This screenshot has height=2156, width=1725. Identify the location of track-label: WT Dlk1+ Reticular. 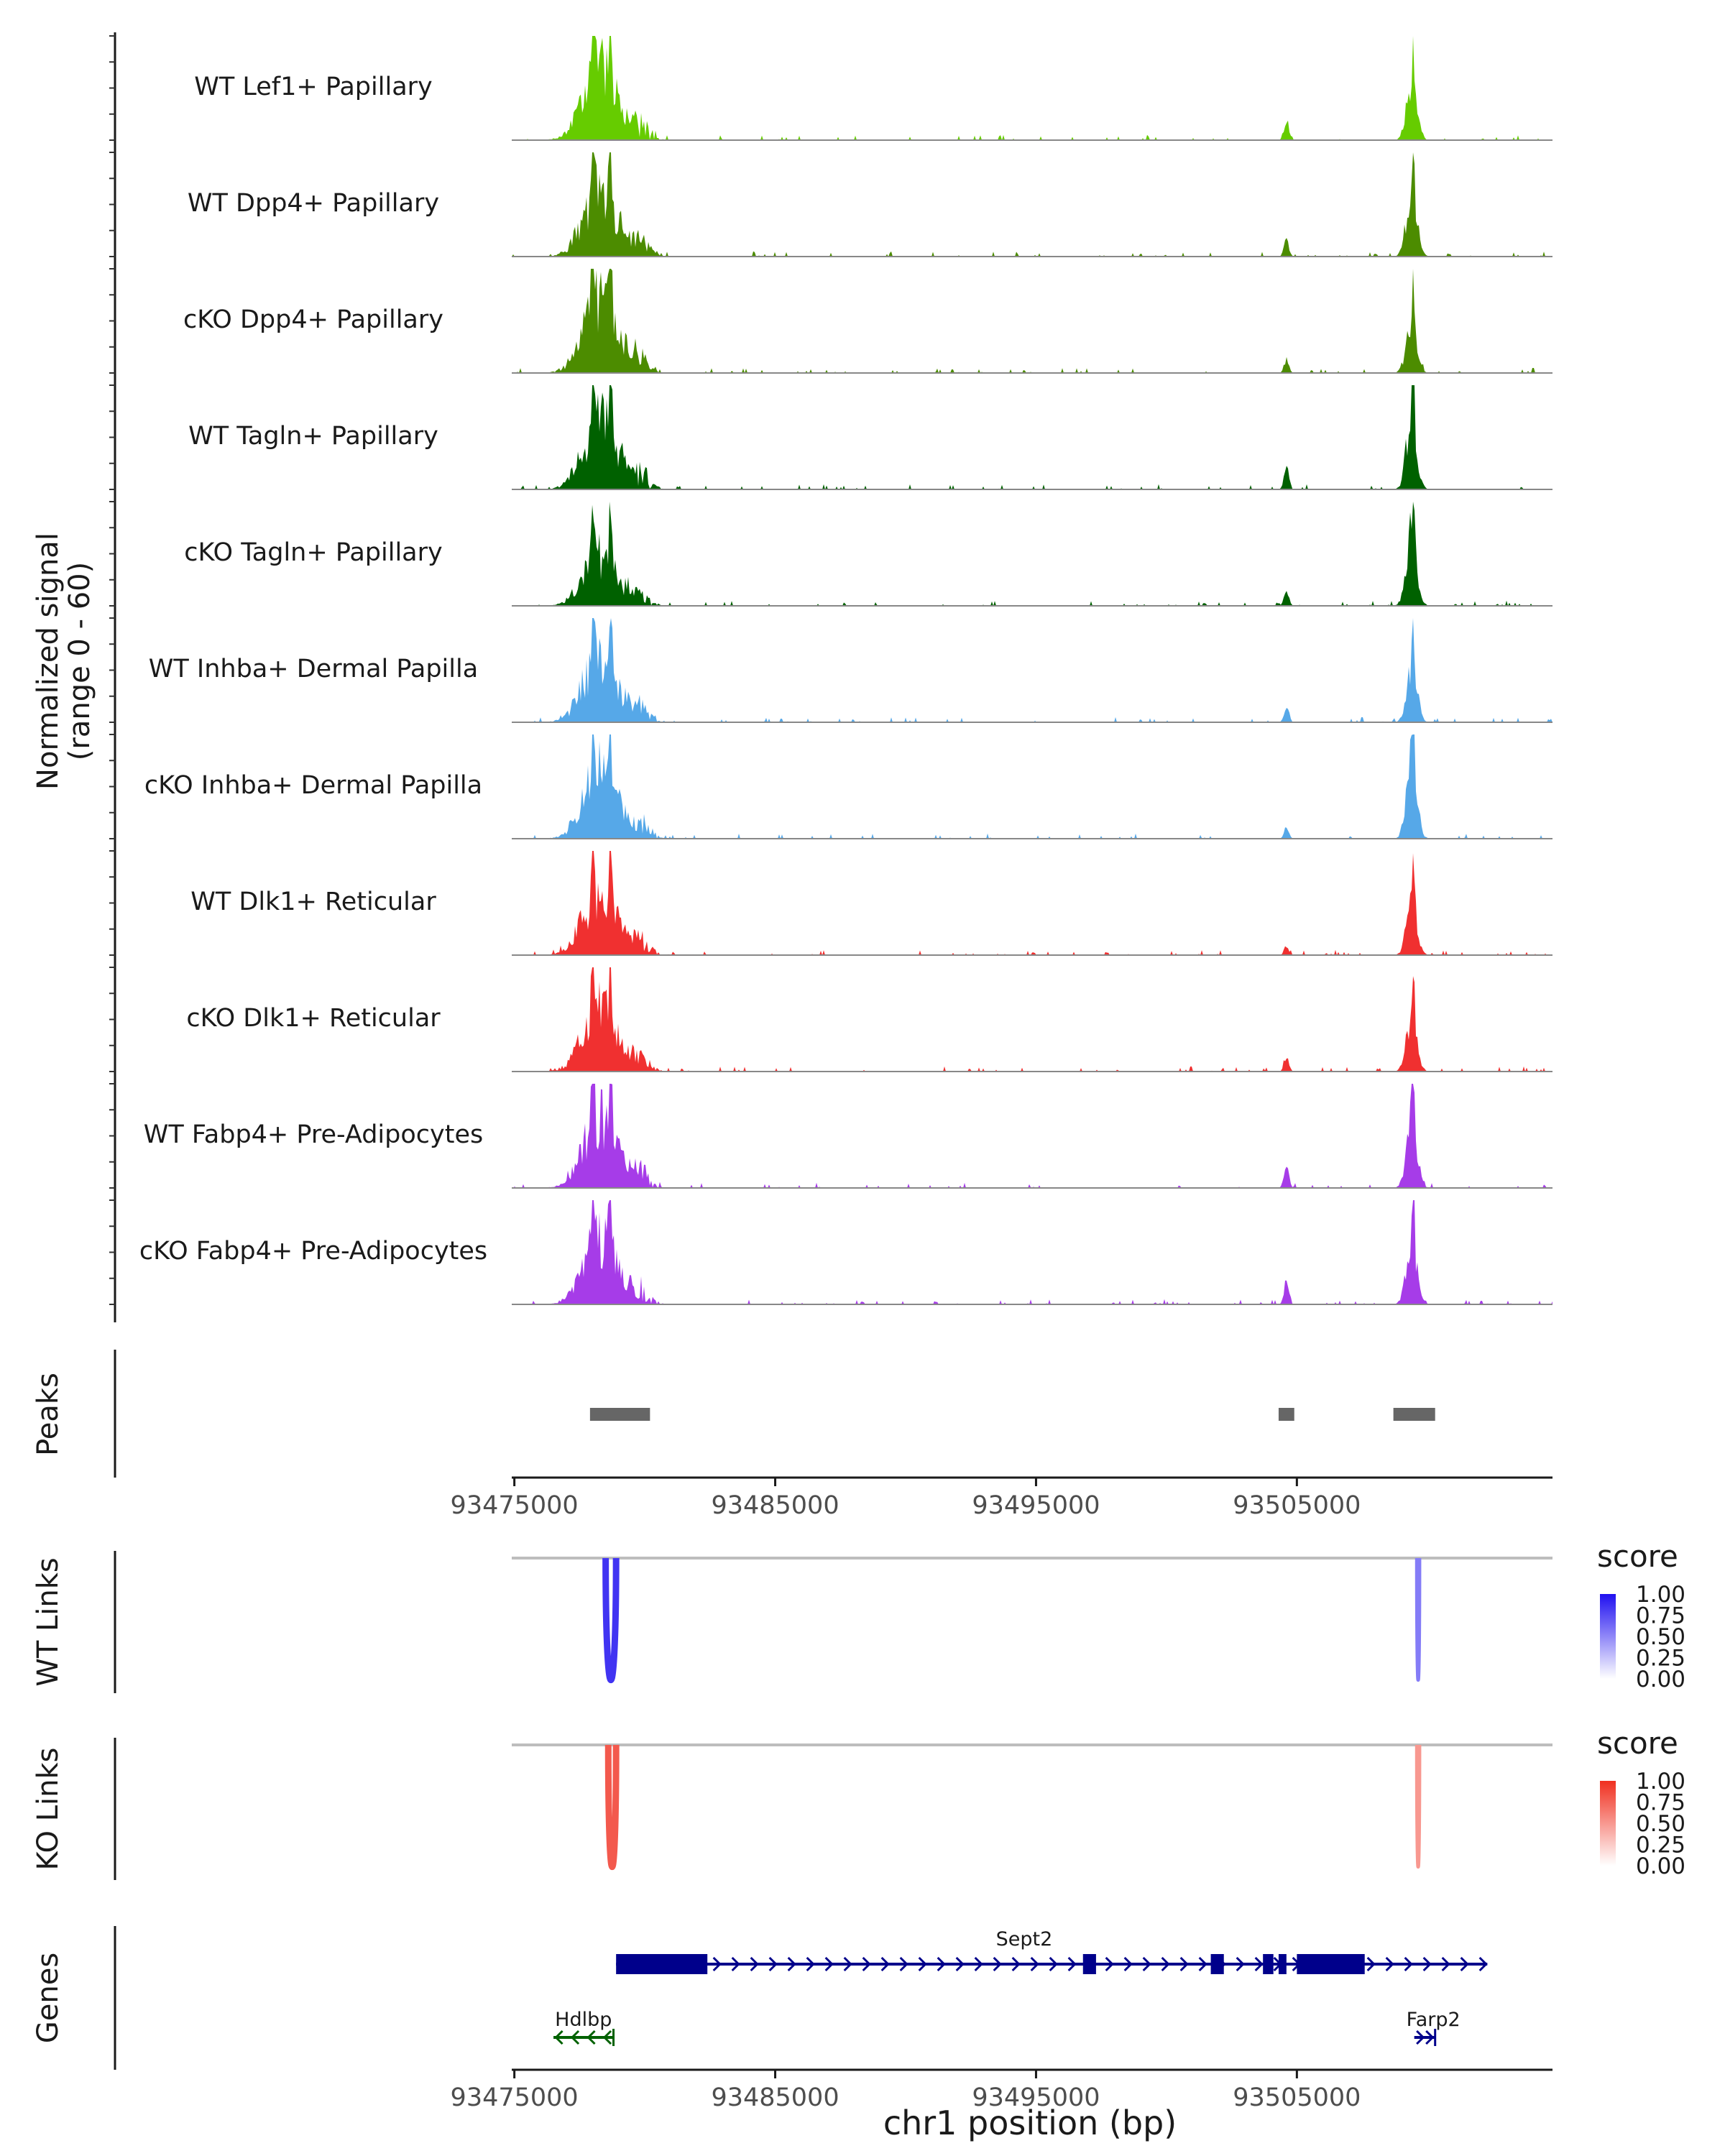
(313, 902).